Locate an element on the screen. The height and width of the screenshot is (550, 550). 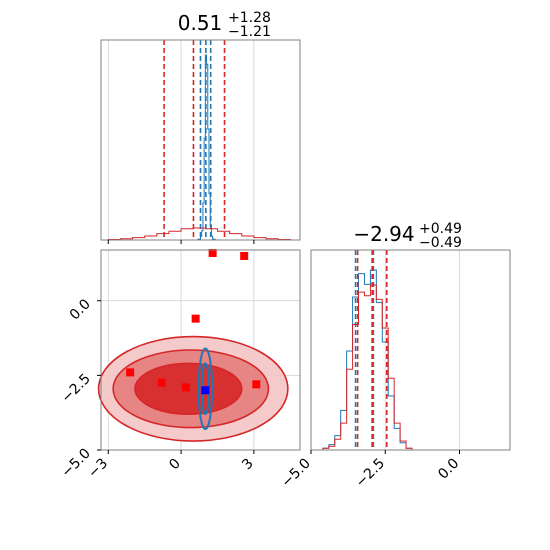
param2-title-value: −2.94 is located at coordinates (383, 234).